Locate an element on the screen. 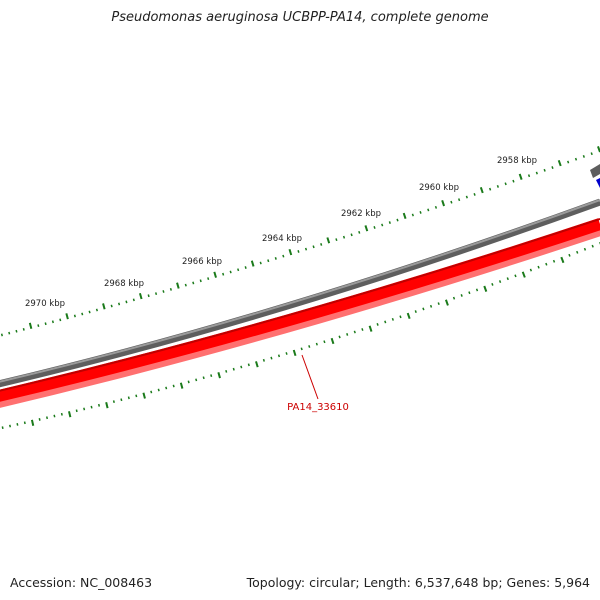 The height and width of the screenshot is (600, 600). scale-label-2970: 2970 kbp is located at coordinates (45, 304).